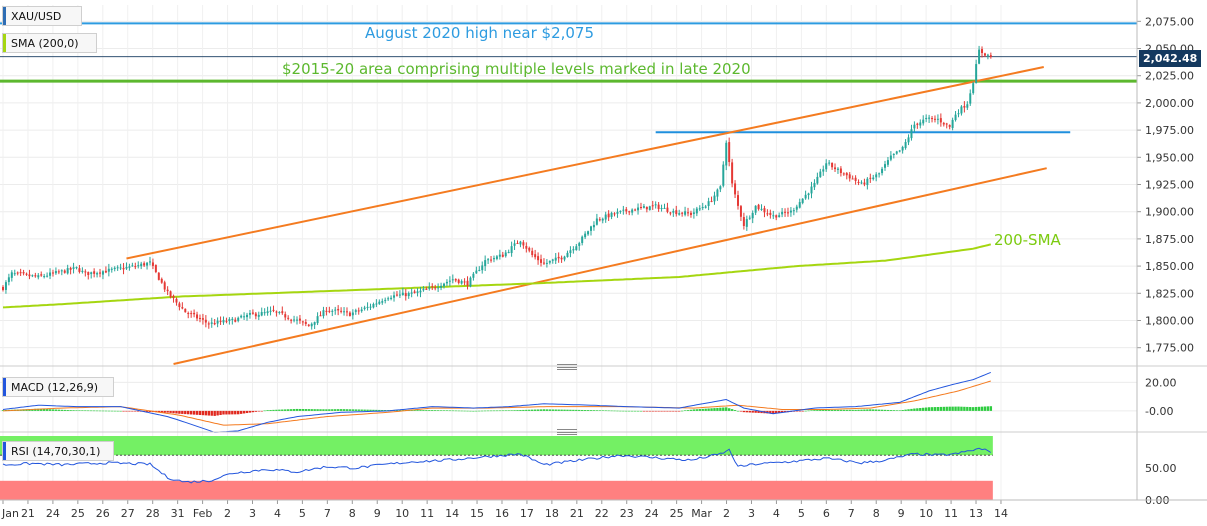  I want to click on symbol-label: XAU/USD, so click(42, 16).